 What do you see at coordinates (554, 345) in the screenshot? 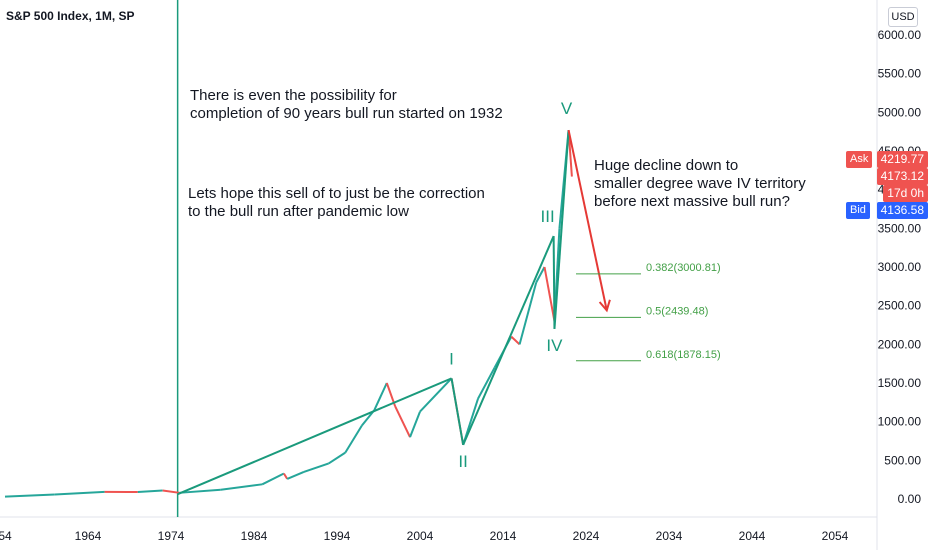
I see `wave-label: IV` at bounding box center [554, 345].